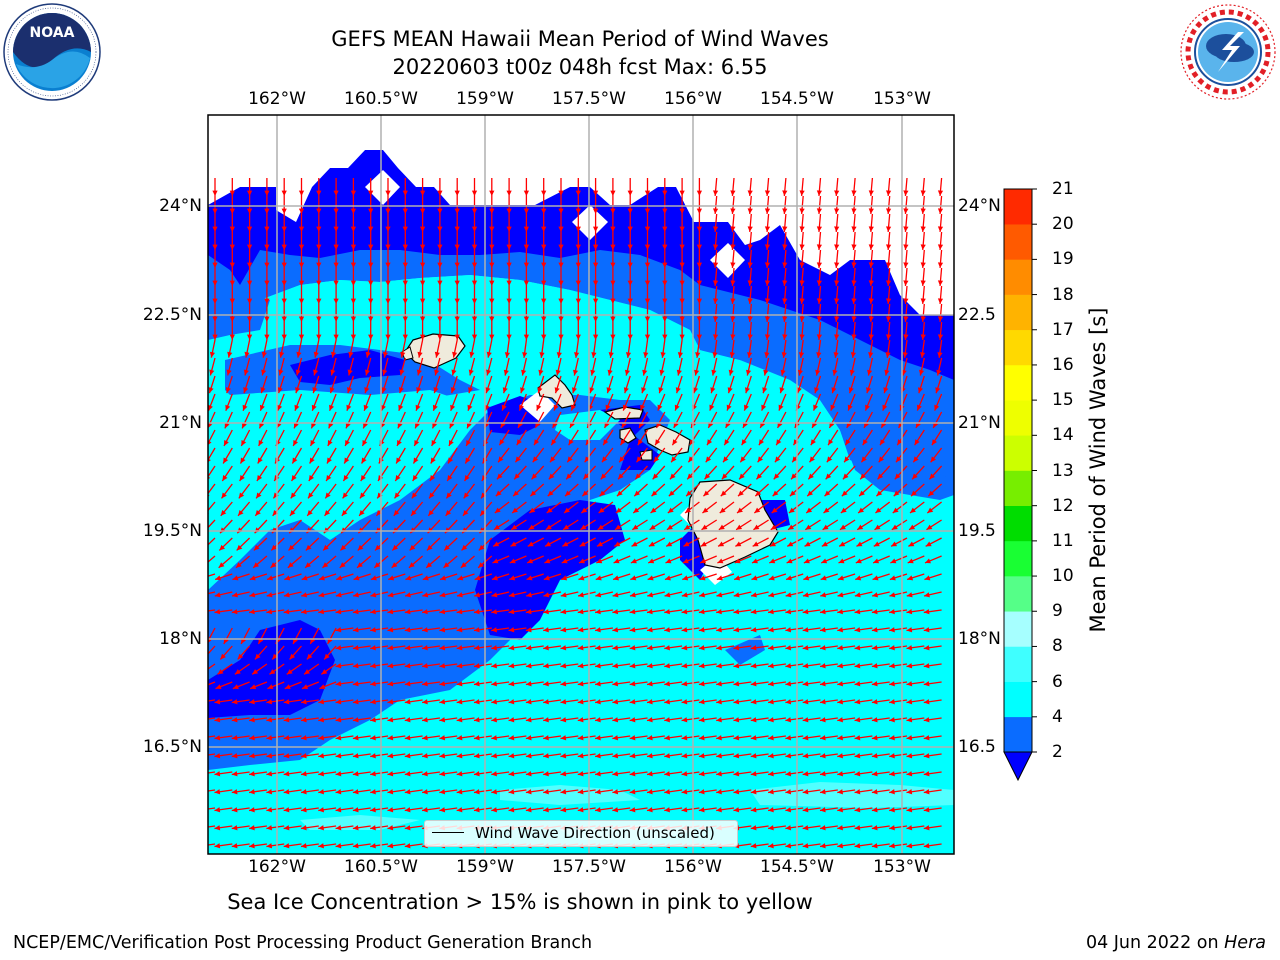 The width and height of the screenshot is (1280, 960). Describe the element at coordinates (1063, 505) in the screenshot. I see `colorbar-tick-label: 12` at that location.